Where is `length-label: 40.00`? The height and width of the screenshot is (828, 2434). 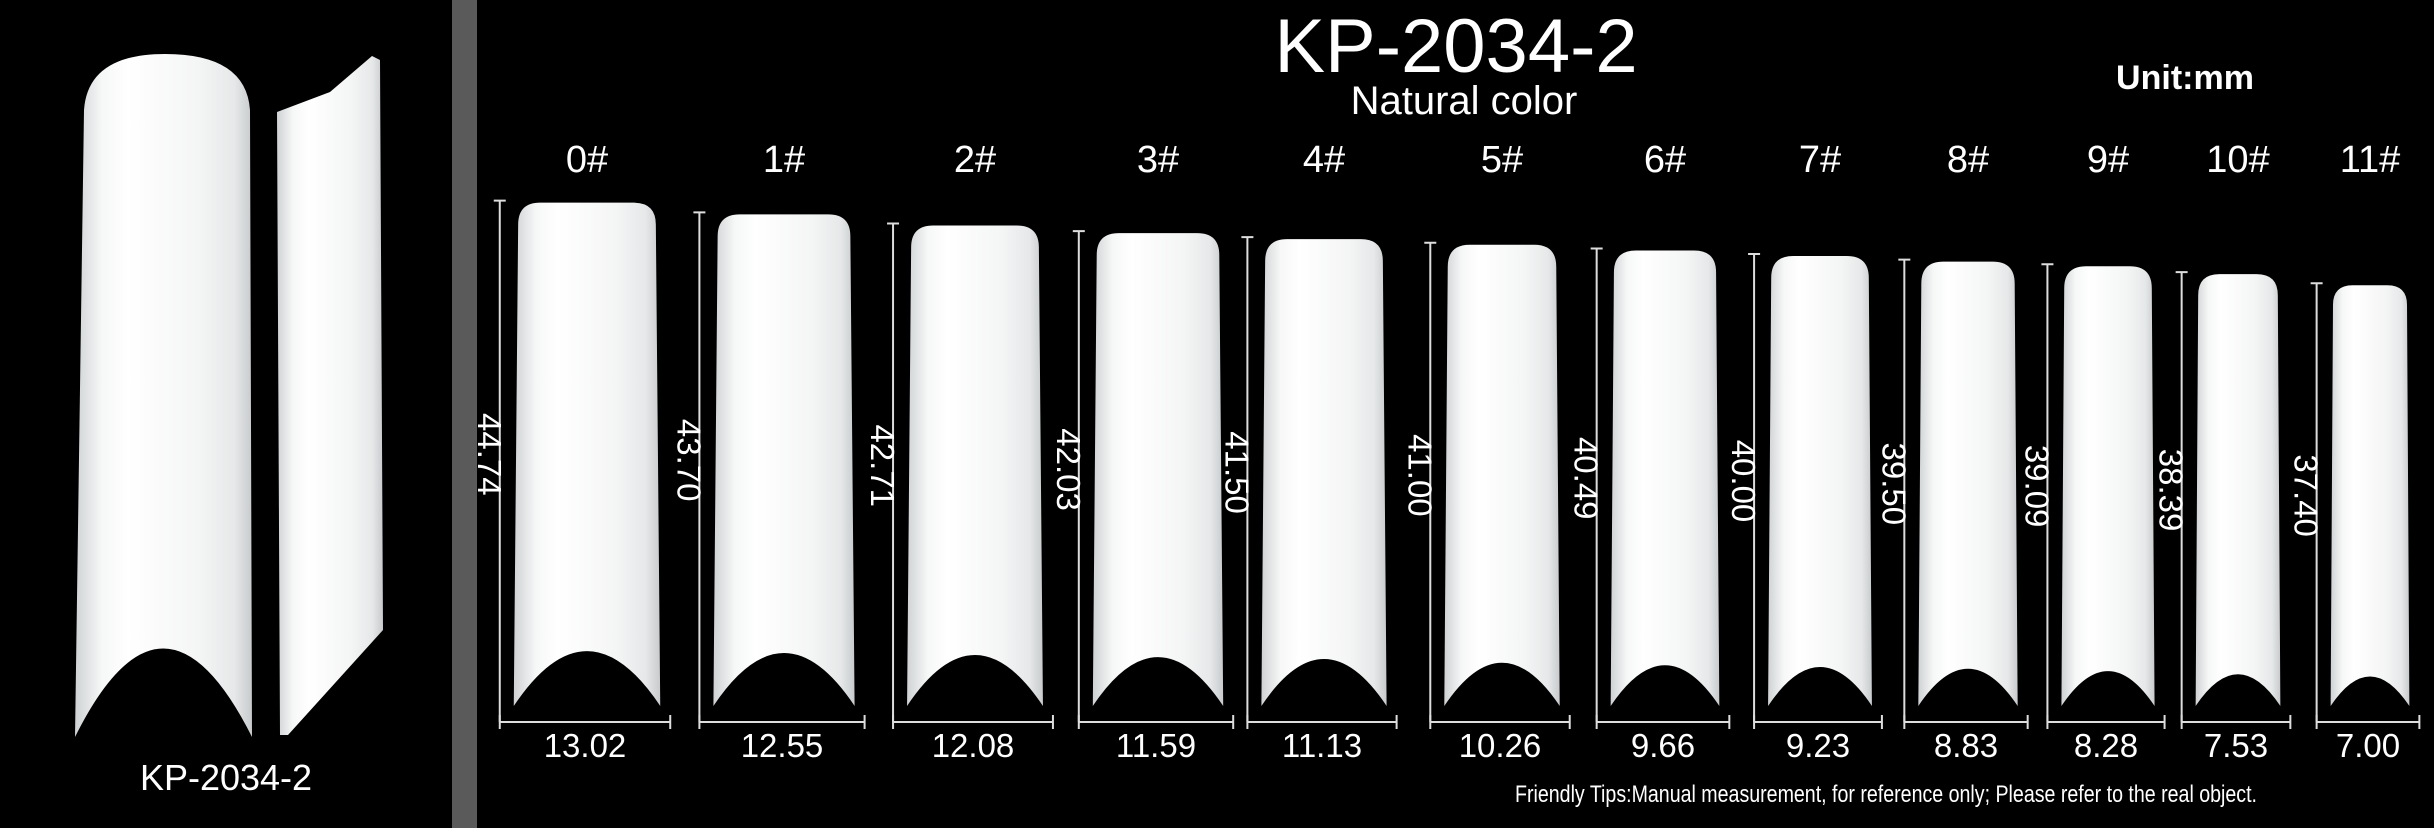 length-label: 40.00 is located at coordinates (1743, 481).